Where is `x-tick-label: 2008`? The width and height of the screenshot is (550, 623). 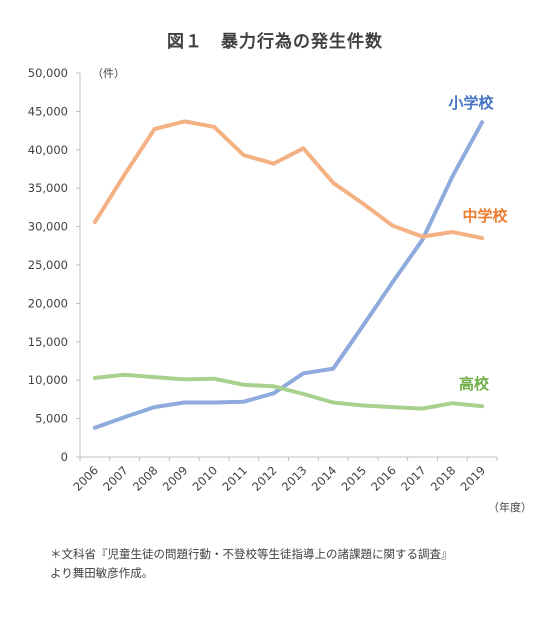
x-tick-label: 2008 is located at coordinates (145, 478).